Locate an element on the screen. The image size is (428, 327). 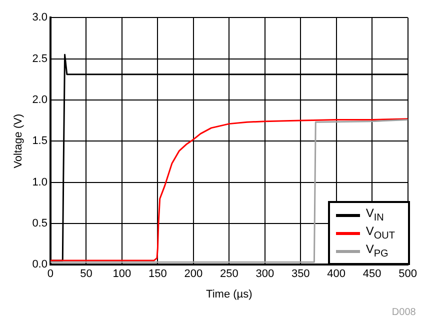
x-tick-label: 150 is located at coordinates (157, 274).